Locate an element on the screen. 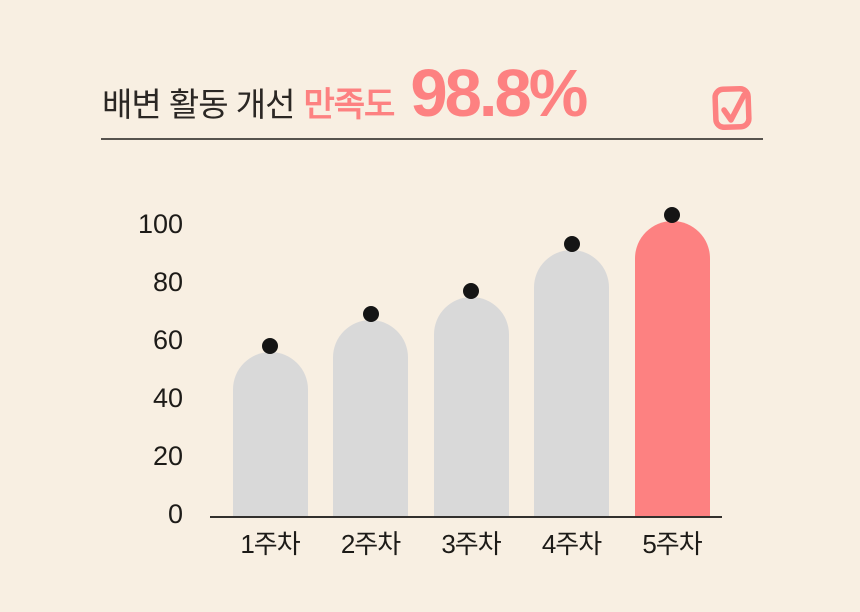 This screenshot has width=860, height=612. y-tick-label: 20 is located at coordinates (167, 456).